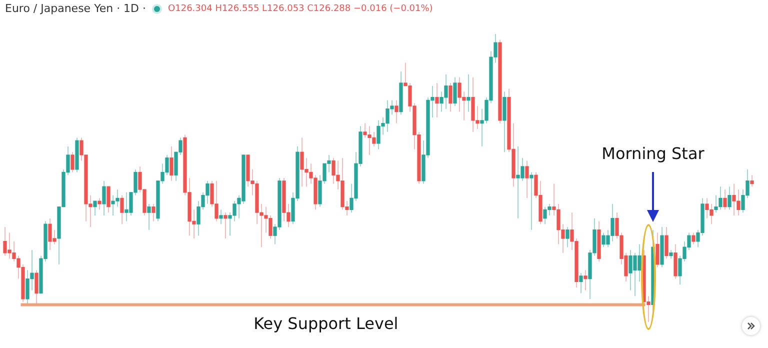 The image size is (768, 348). Describe the element at coordinates (326, 323) in the screenshot. I see `ref-line-label: Key Support Level` at that location.